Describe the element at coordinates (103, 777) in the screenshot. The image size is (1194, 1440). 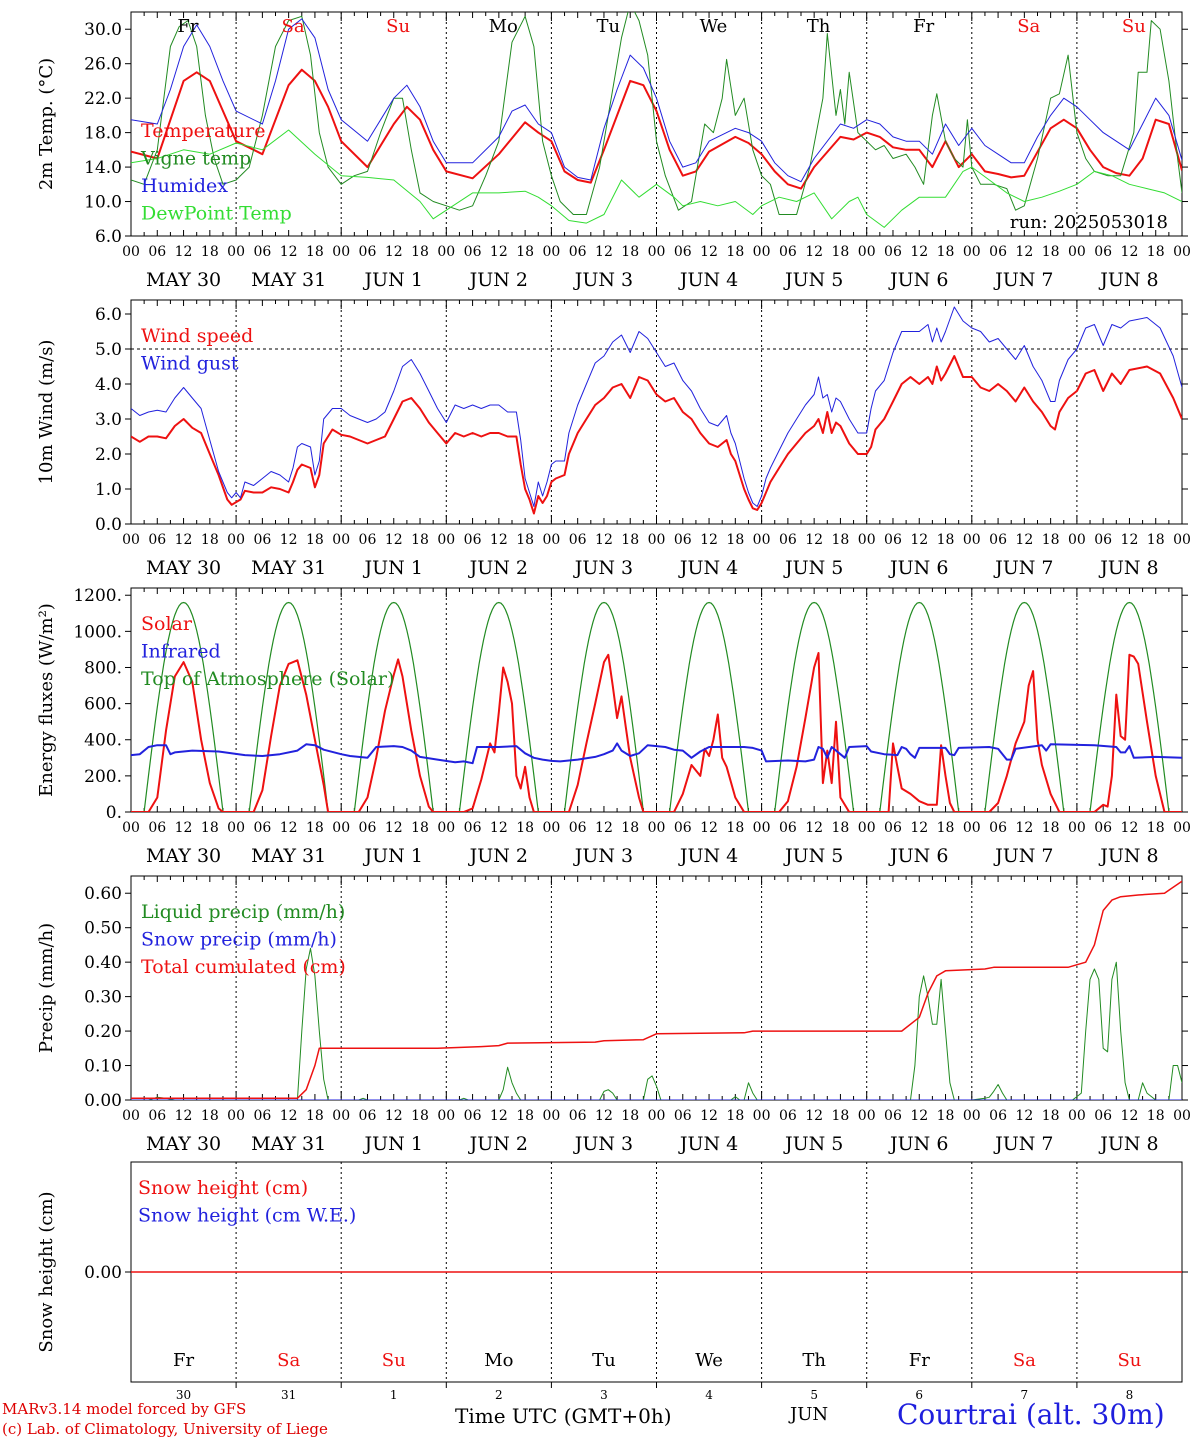
I see `y-tick-label: 200.` at that location.